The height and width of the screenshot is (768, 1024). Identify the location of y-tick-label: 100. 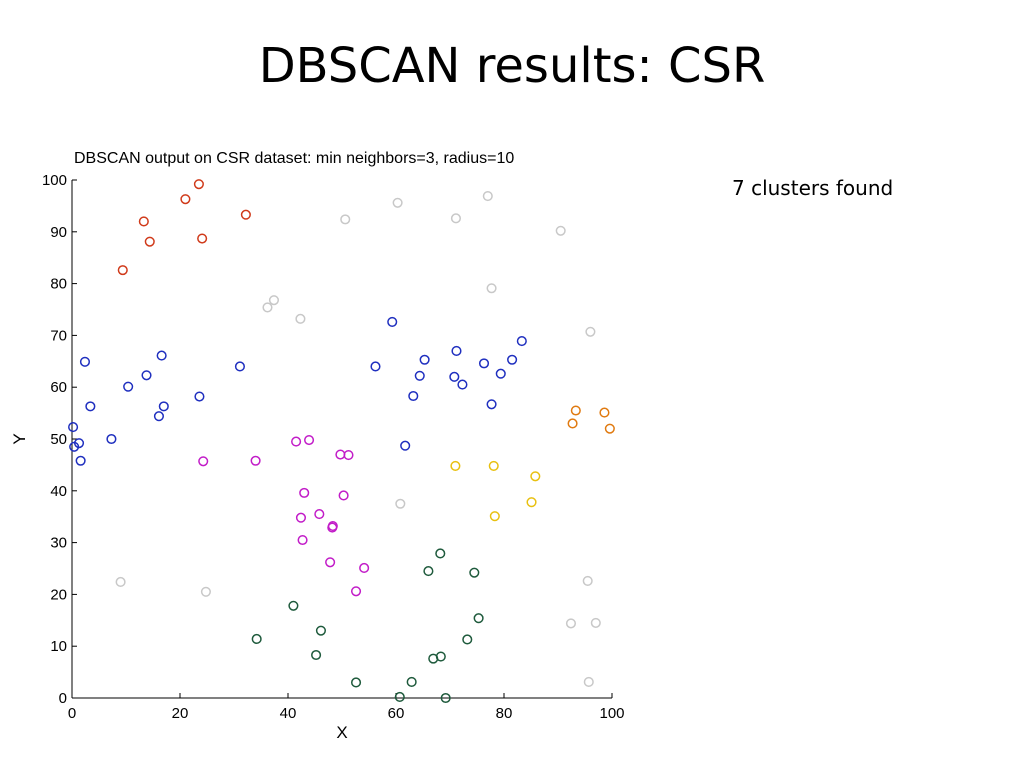
(54, 180).